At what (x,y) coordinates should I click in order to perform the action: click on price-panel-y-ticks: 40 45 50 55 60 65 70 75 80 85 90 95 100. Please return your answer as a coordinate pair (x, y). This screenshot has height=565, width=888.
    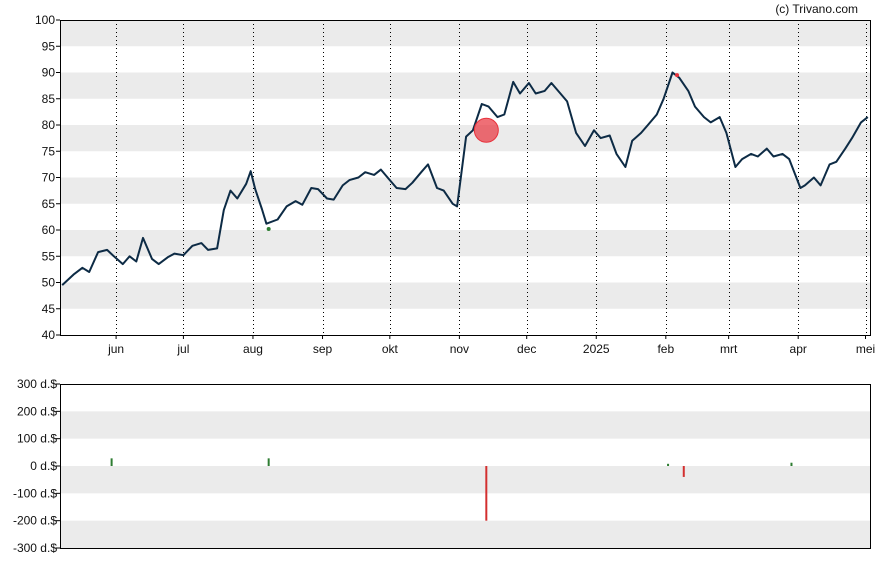
    Looking at the image, I should click on (47, 177).